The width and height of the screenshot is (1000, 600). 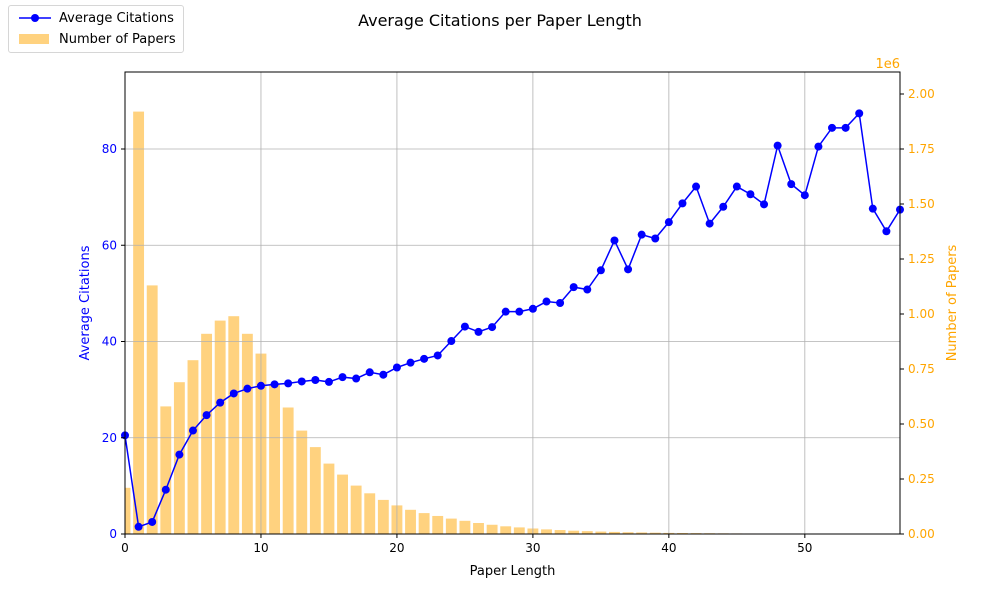 I want to click on x-tick-label: 20, so click(x=396, y=548).